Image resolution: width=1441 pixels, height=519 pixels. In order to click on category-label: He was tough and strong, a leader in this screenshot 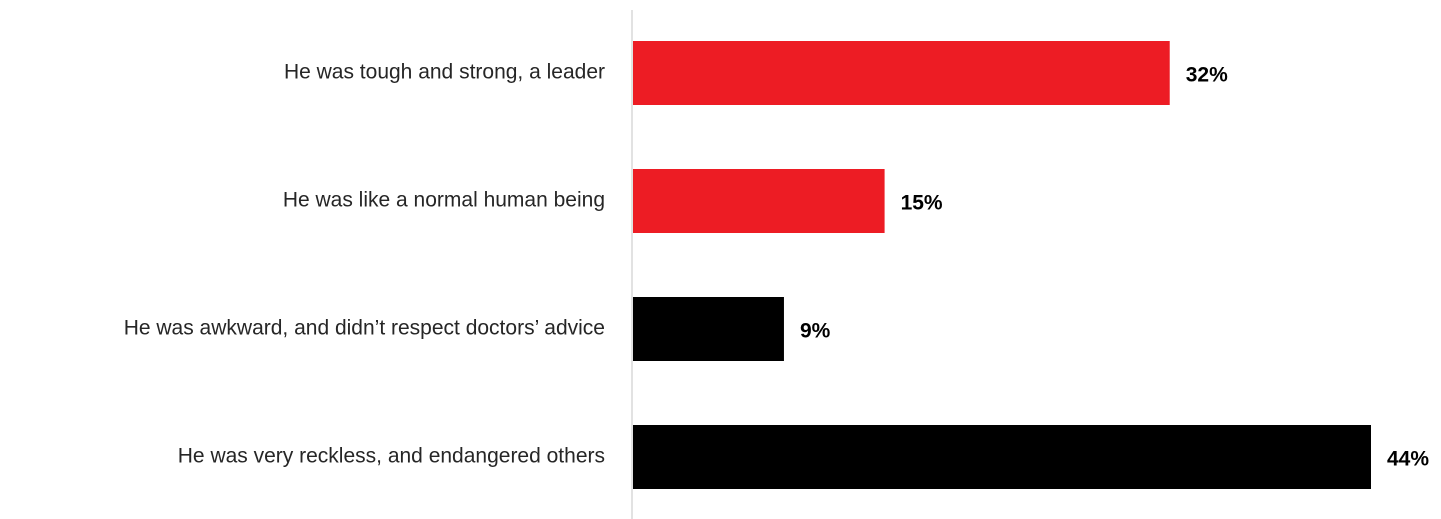, I will do `click(444, 72)`.